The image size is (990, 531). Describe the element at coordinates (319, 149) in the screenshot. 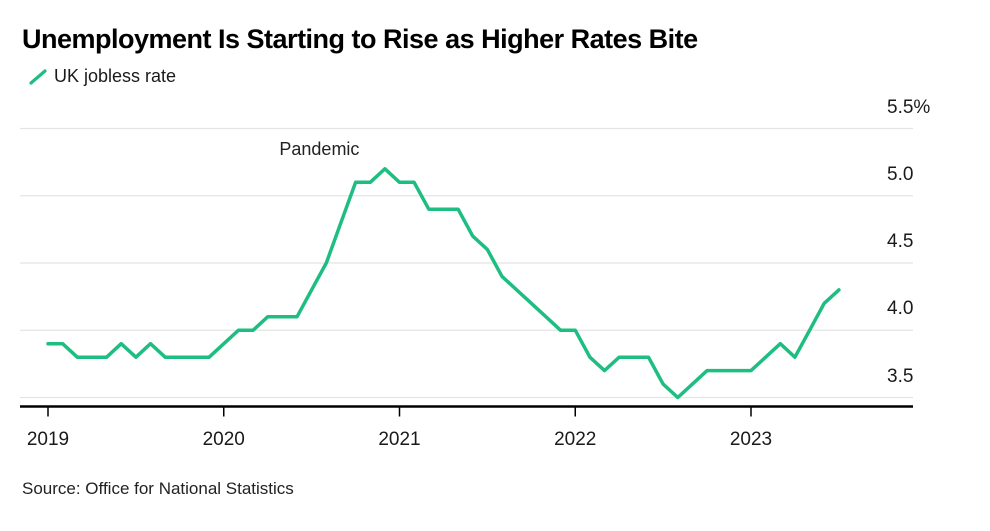

I see `pandemic-annotation: Pandemic` at that location.